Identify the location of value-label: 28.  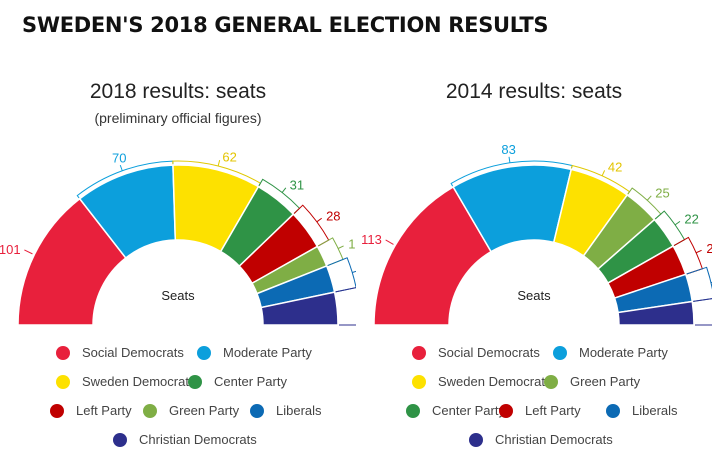
(333, 215).